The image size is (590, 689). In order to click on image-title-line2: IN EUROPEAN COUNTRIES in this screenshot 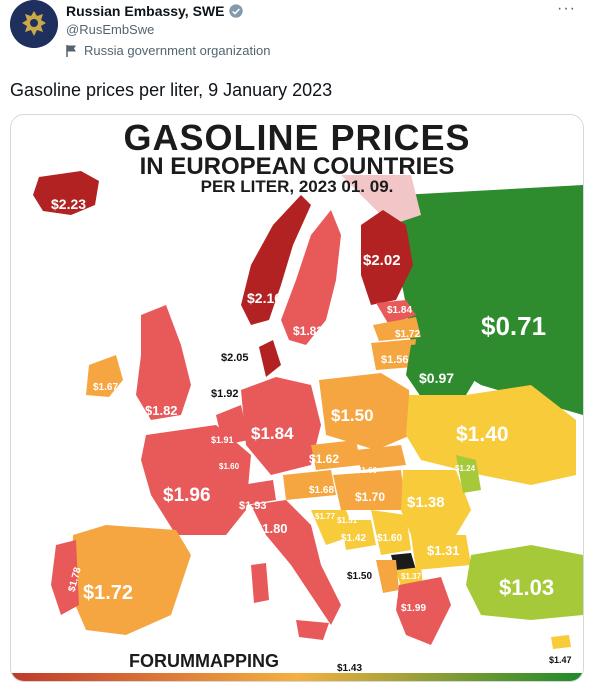, I will do `click(297, 166)`.